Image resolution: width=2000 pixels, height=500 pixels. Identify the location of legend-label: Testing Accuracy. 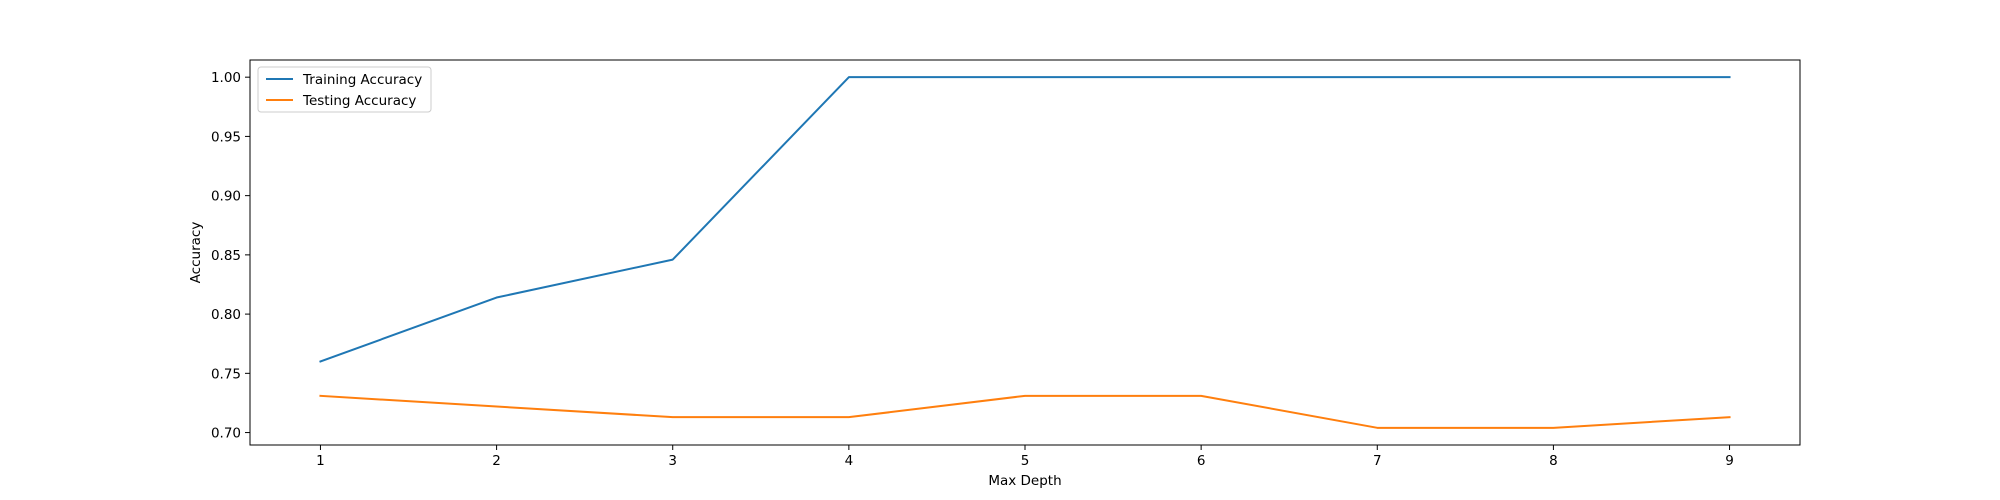
(359, 101).